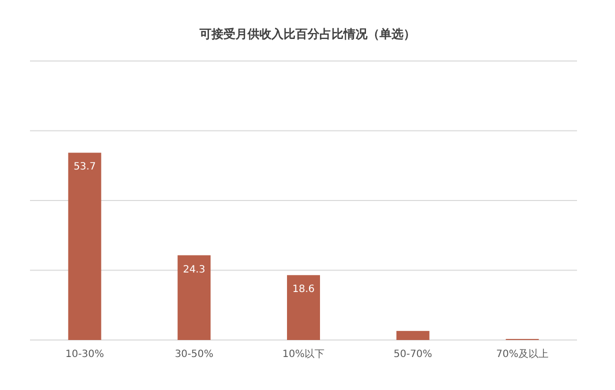 Image resolution: width=615 pixels, height=390 pixels. What do you see at coordinates (303, 354) in the screenshot?
I see `x-tick-label: 10%以下` at bounding box center [303, 354].